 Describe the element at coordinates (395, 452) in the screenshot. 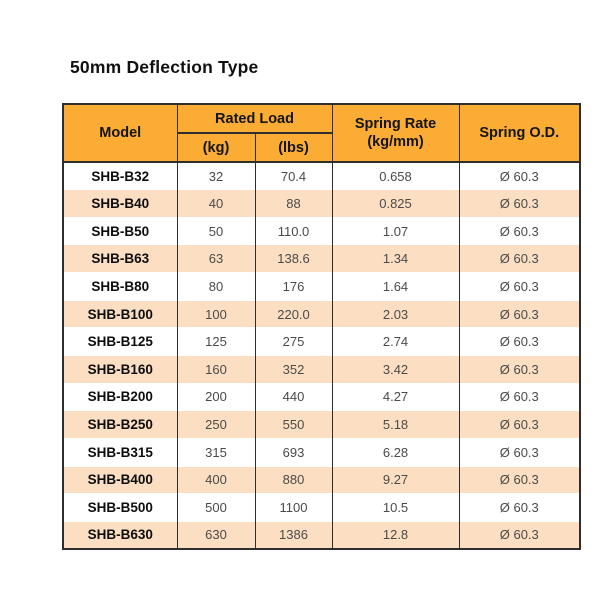

I see `spring-rate-cell: 6.28` at that location.